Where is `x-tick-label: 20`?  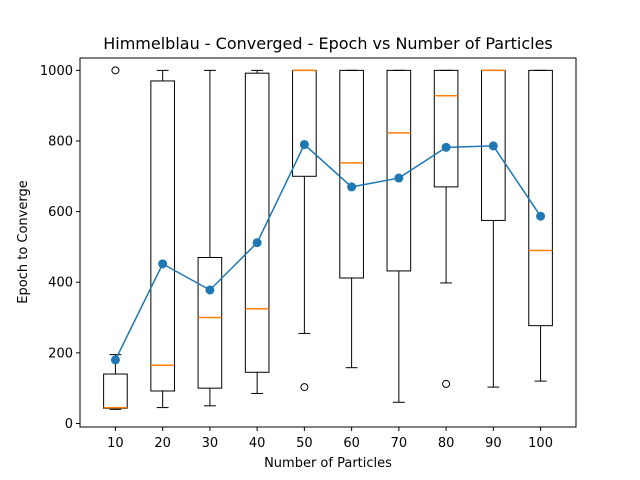
x-tick-label: 20 is located at coordinates (162, 443).